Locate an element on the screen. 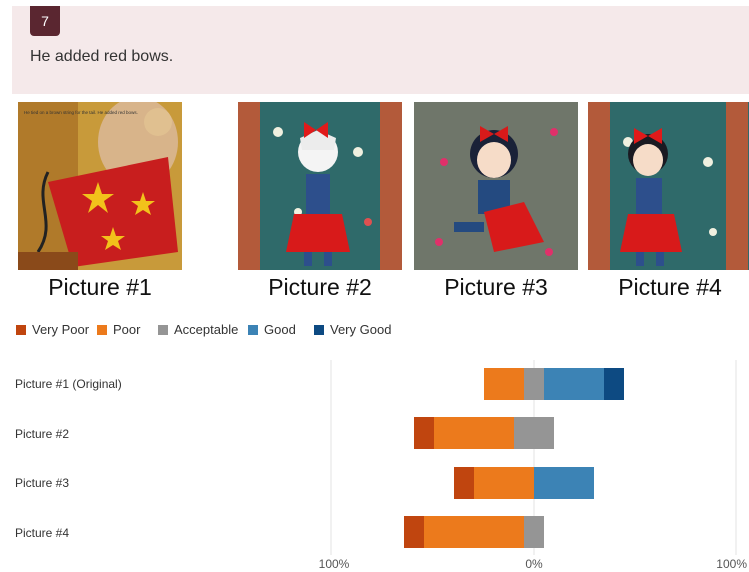 This screenshot has height=572, width=749. legend-item-poor: Poor is located at coordinates (118, 329).